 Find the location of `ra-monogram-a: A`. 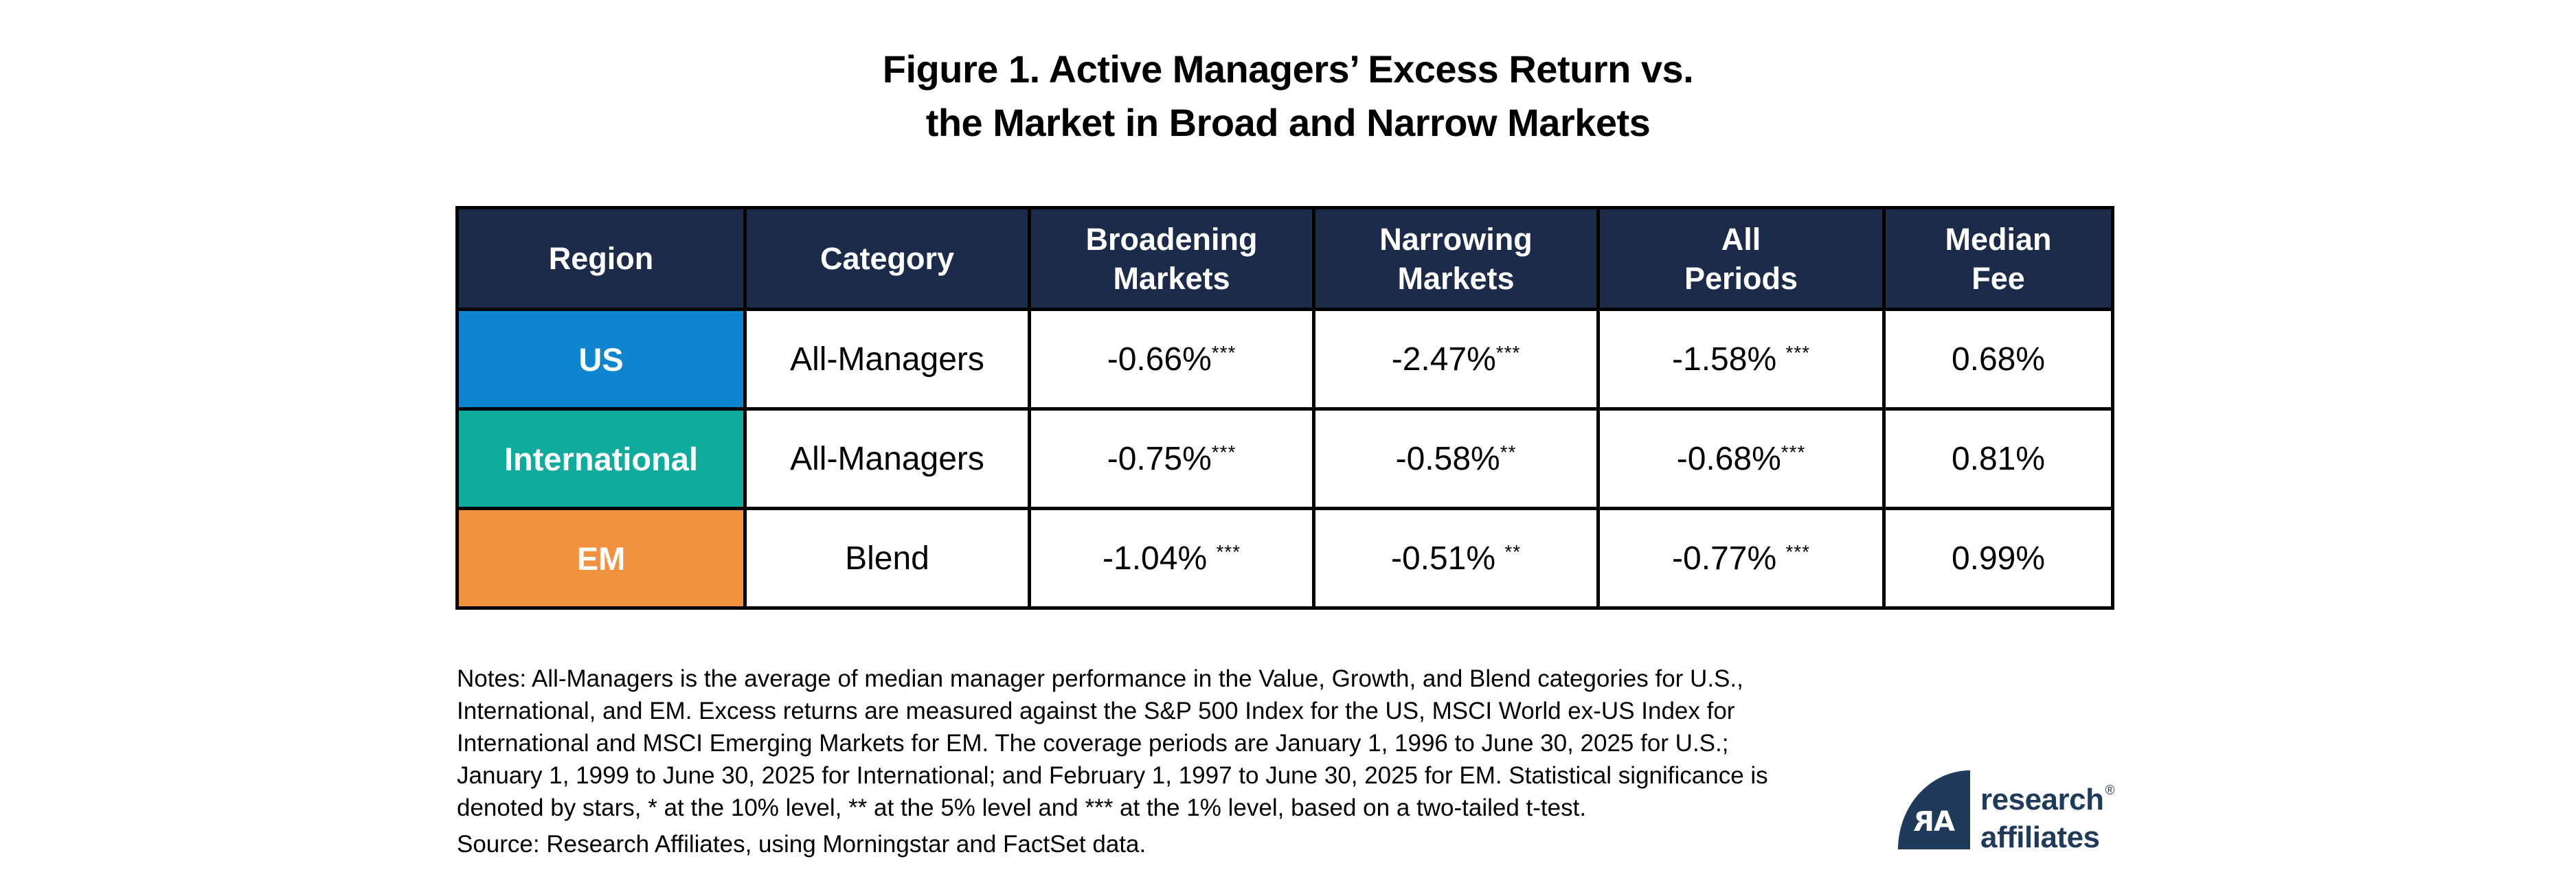

ra-monogram-a: A is located at coordinates (1944, 822).